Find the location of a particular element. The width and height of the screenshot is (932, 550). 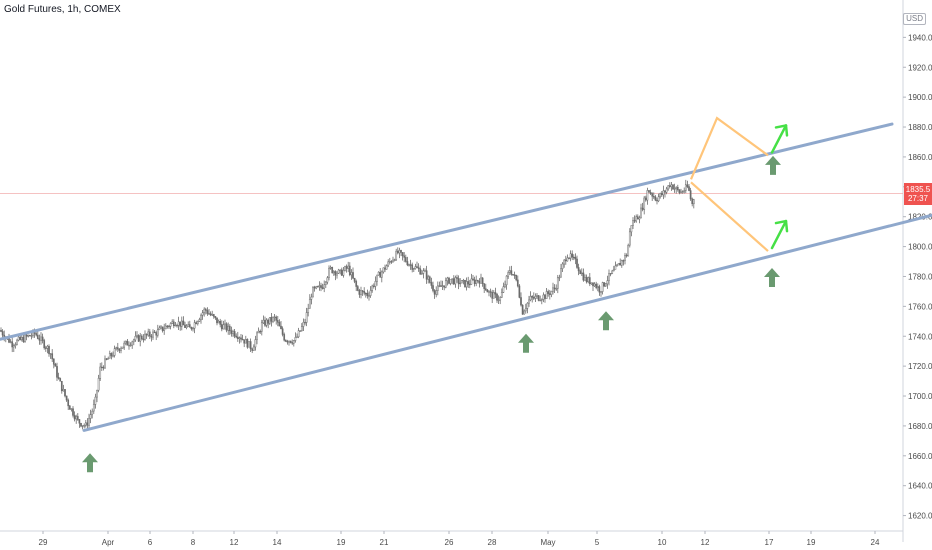

x-tick-label: 21 is located at coordinates (384, 542).